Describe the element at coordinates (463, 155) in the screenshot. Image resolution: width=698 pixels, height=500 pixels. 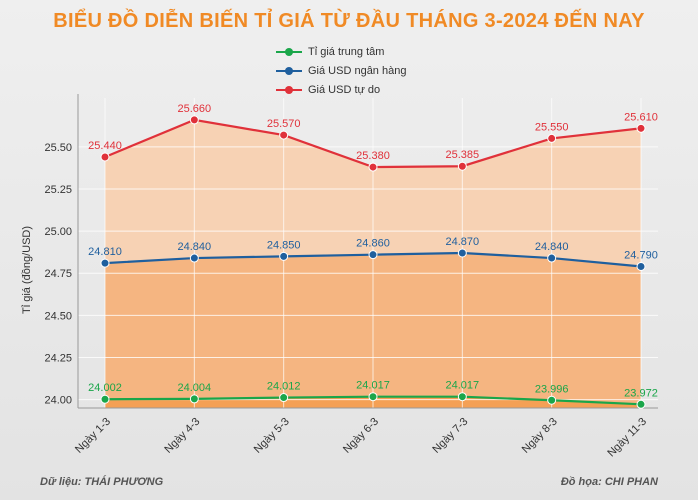
I see `data-label: 25.385` at that location.